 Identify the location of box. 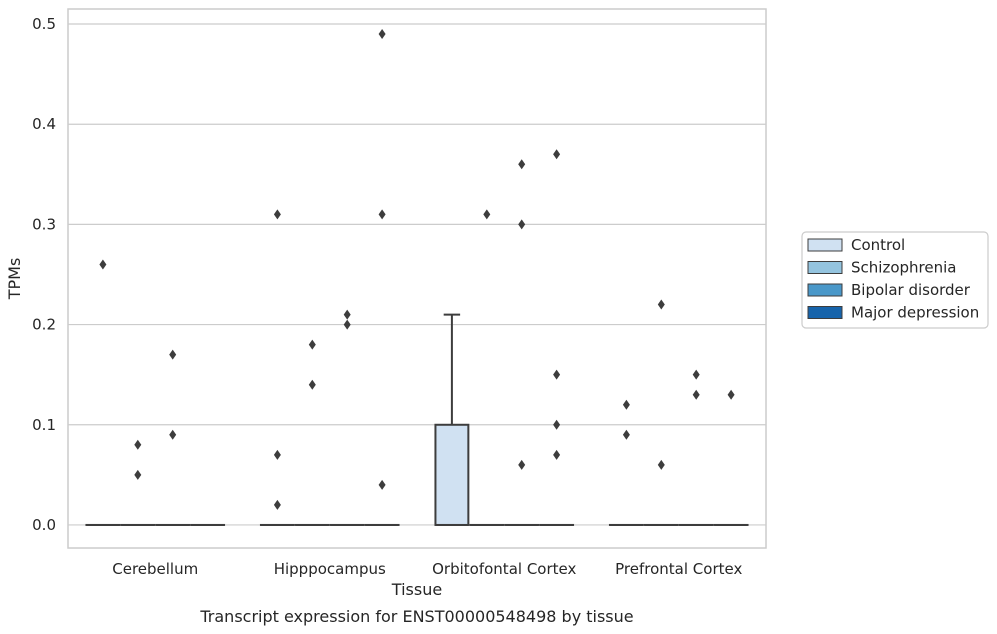
(452, 474).